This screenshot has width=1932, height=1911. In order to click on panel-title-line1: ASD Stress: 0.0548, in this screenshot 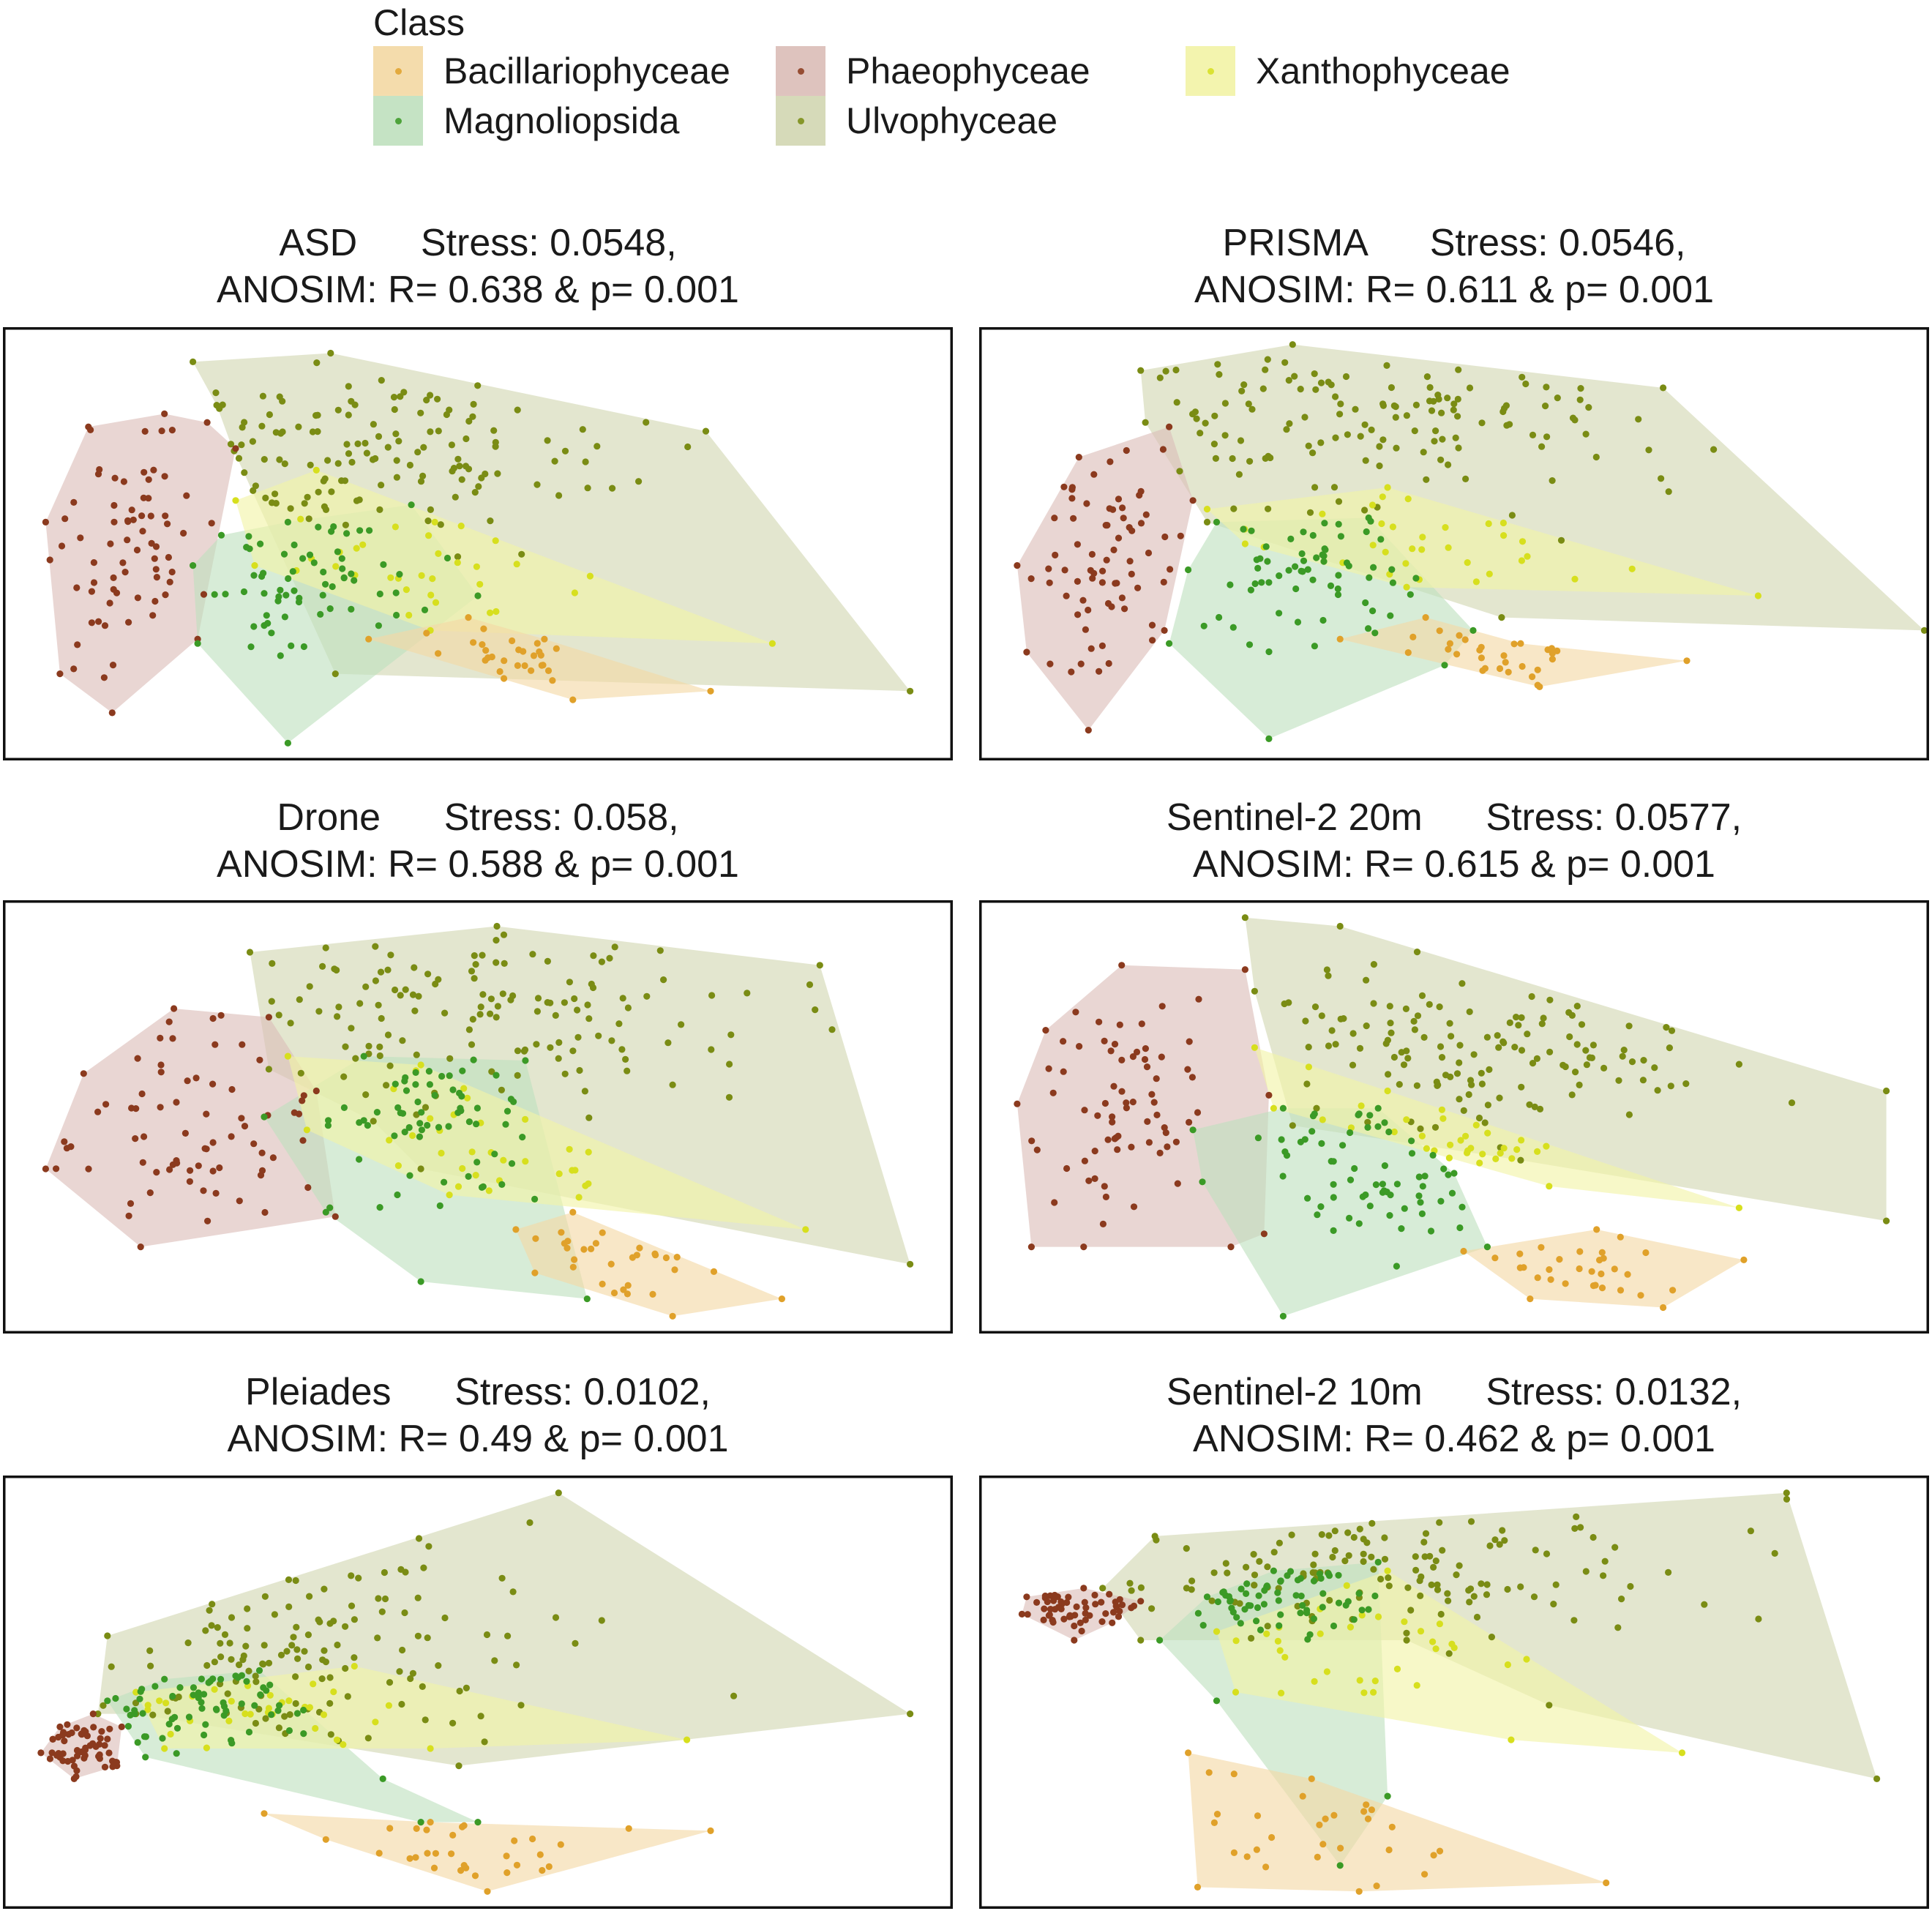, I will do `click(478, 243)`.